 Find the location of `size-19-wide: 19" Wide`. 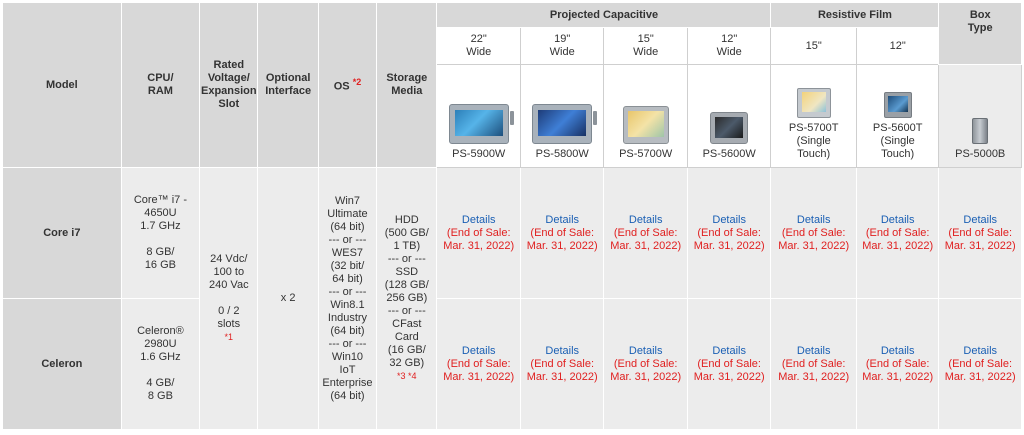

size-19-wide: 19" Wide is located at coordinates (562, 46).